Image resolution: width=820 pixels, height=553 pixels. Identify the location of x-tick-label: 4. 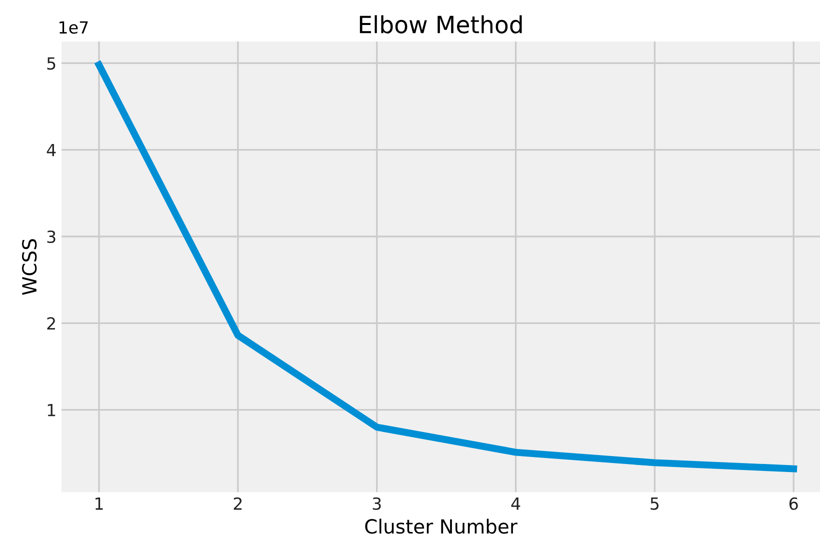
(515, 504).